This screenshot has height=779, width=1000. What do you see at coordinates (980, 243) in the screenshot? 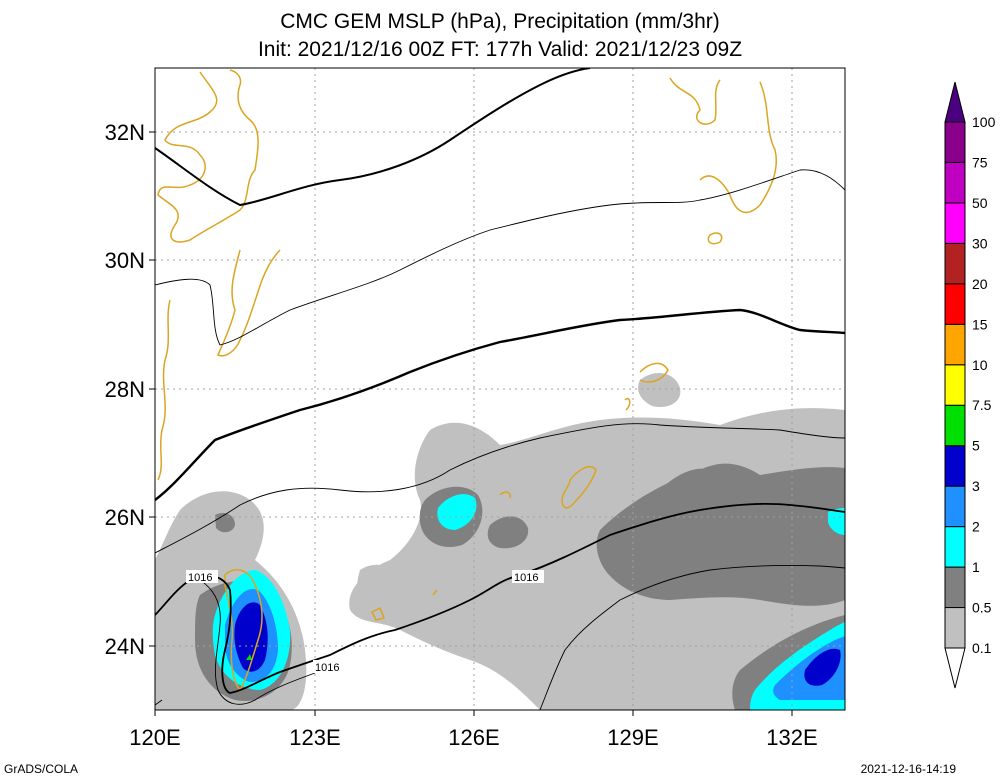
I see `colorbar-label: 30` at bounding box center [980, 243].